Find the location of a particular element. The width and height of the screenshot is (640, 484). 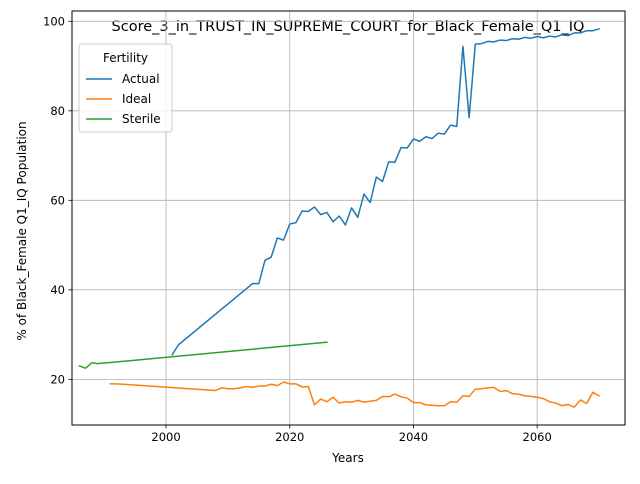

x-tick-label: 2040 is located at coordinates (413, 437).